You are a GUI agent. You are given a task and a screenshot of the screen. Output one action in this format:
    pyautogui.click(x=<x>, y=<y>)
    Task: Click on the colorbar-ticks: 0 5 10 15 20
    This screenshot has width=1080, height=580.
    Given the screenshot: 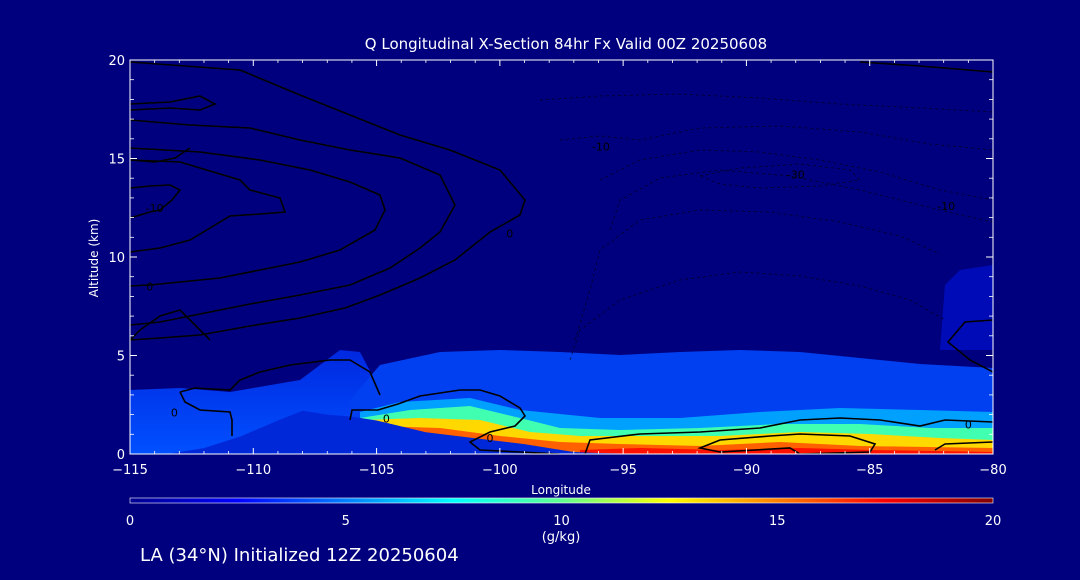 What is the action you would take?
    pyautogui.click(x=563, y=521)
    